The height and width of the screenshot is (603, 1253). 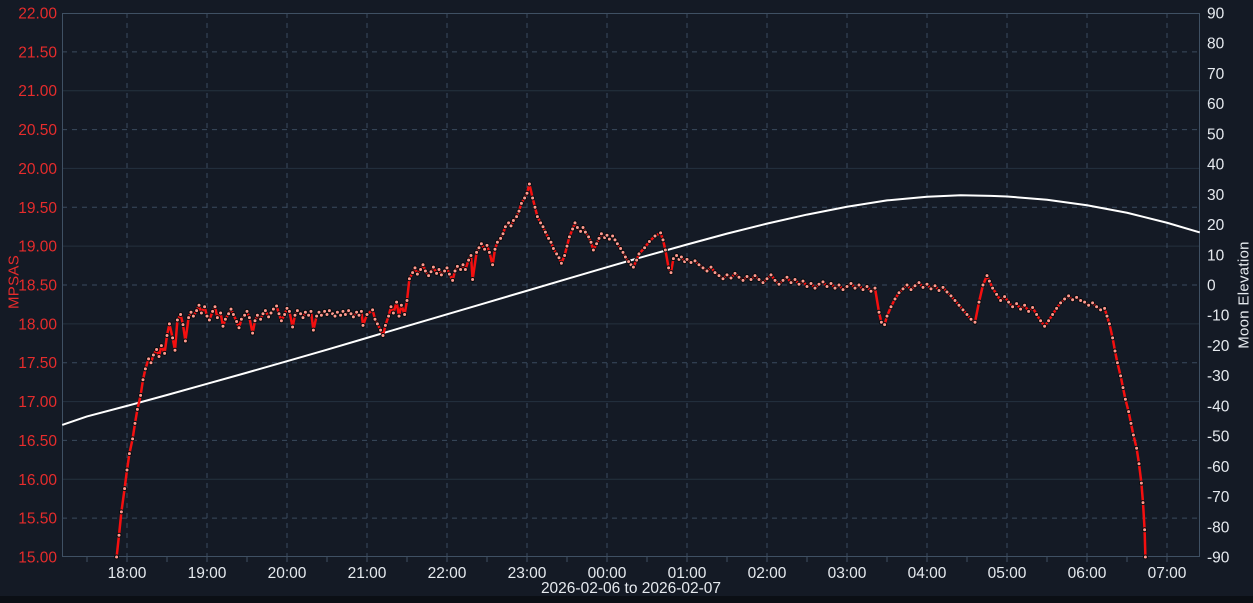 I want to click on left-axis-tick-label: 20.00, so click(x=37, y=169).